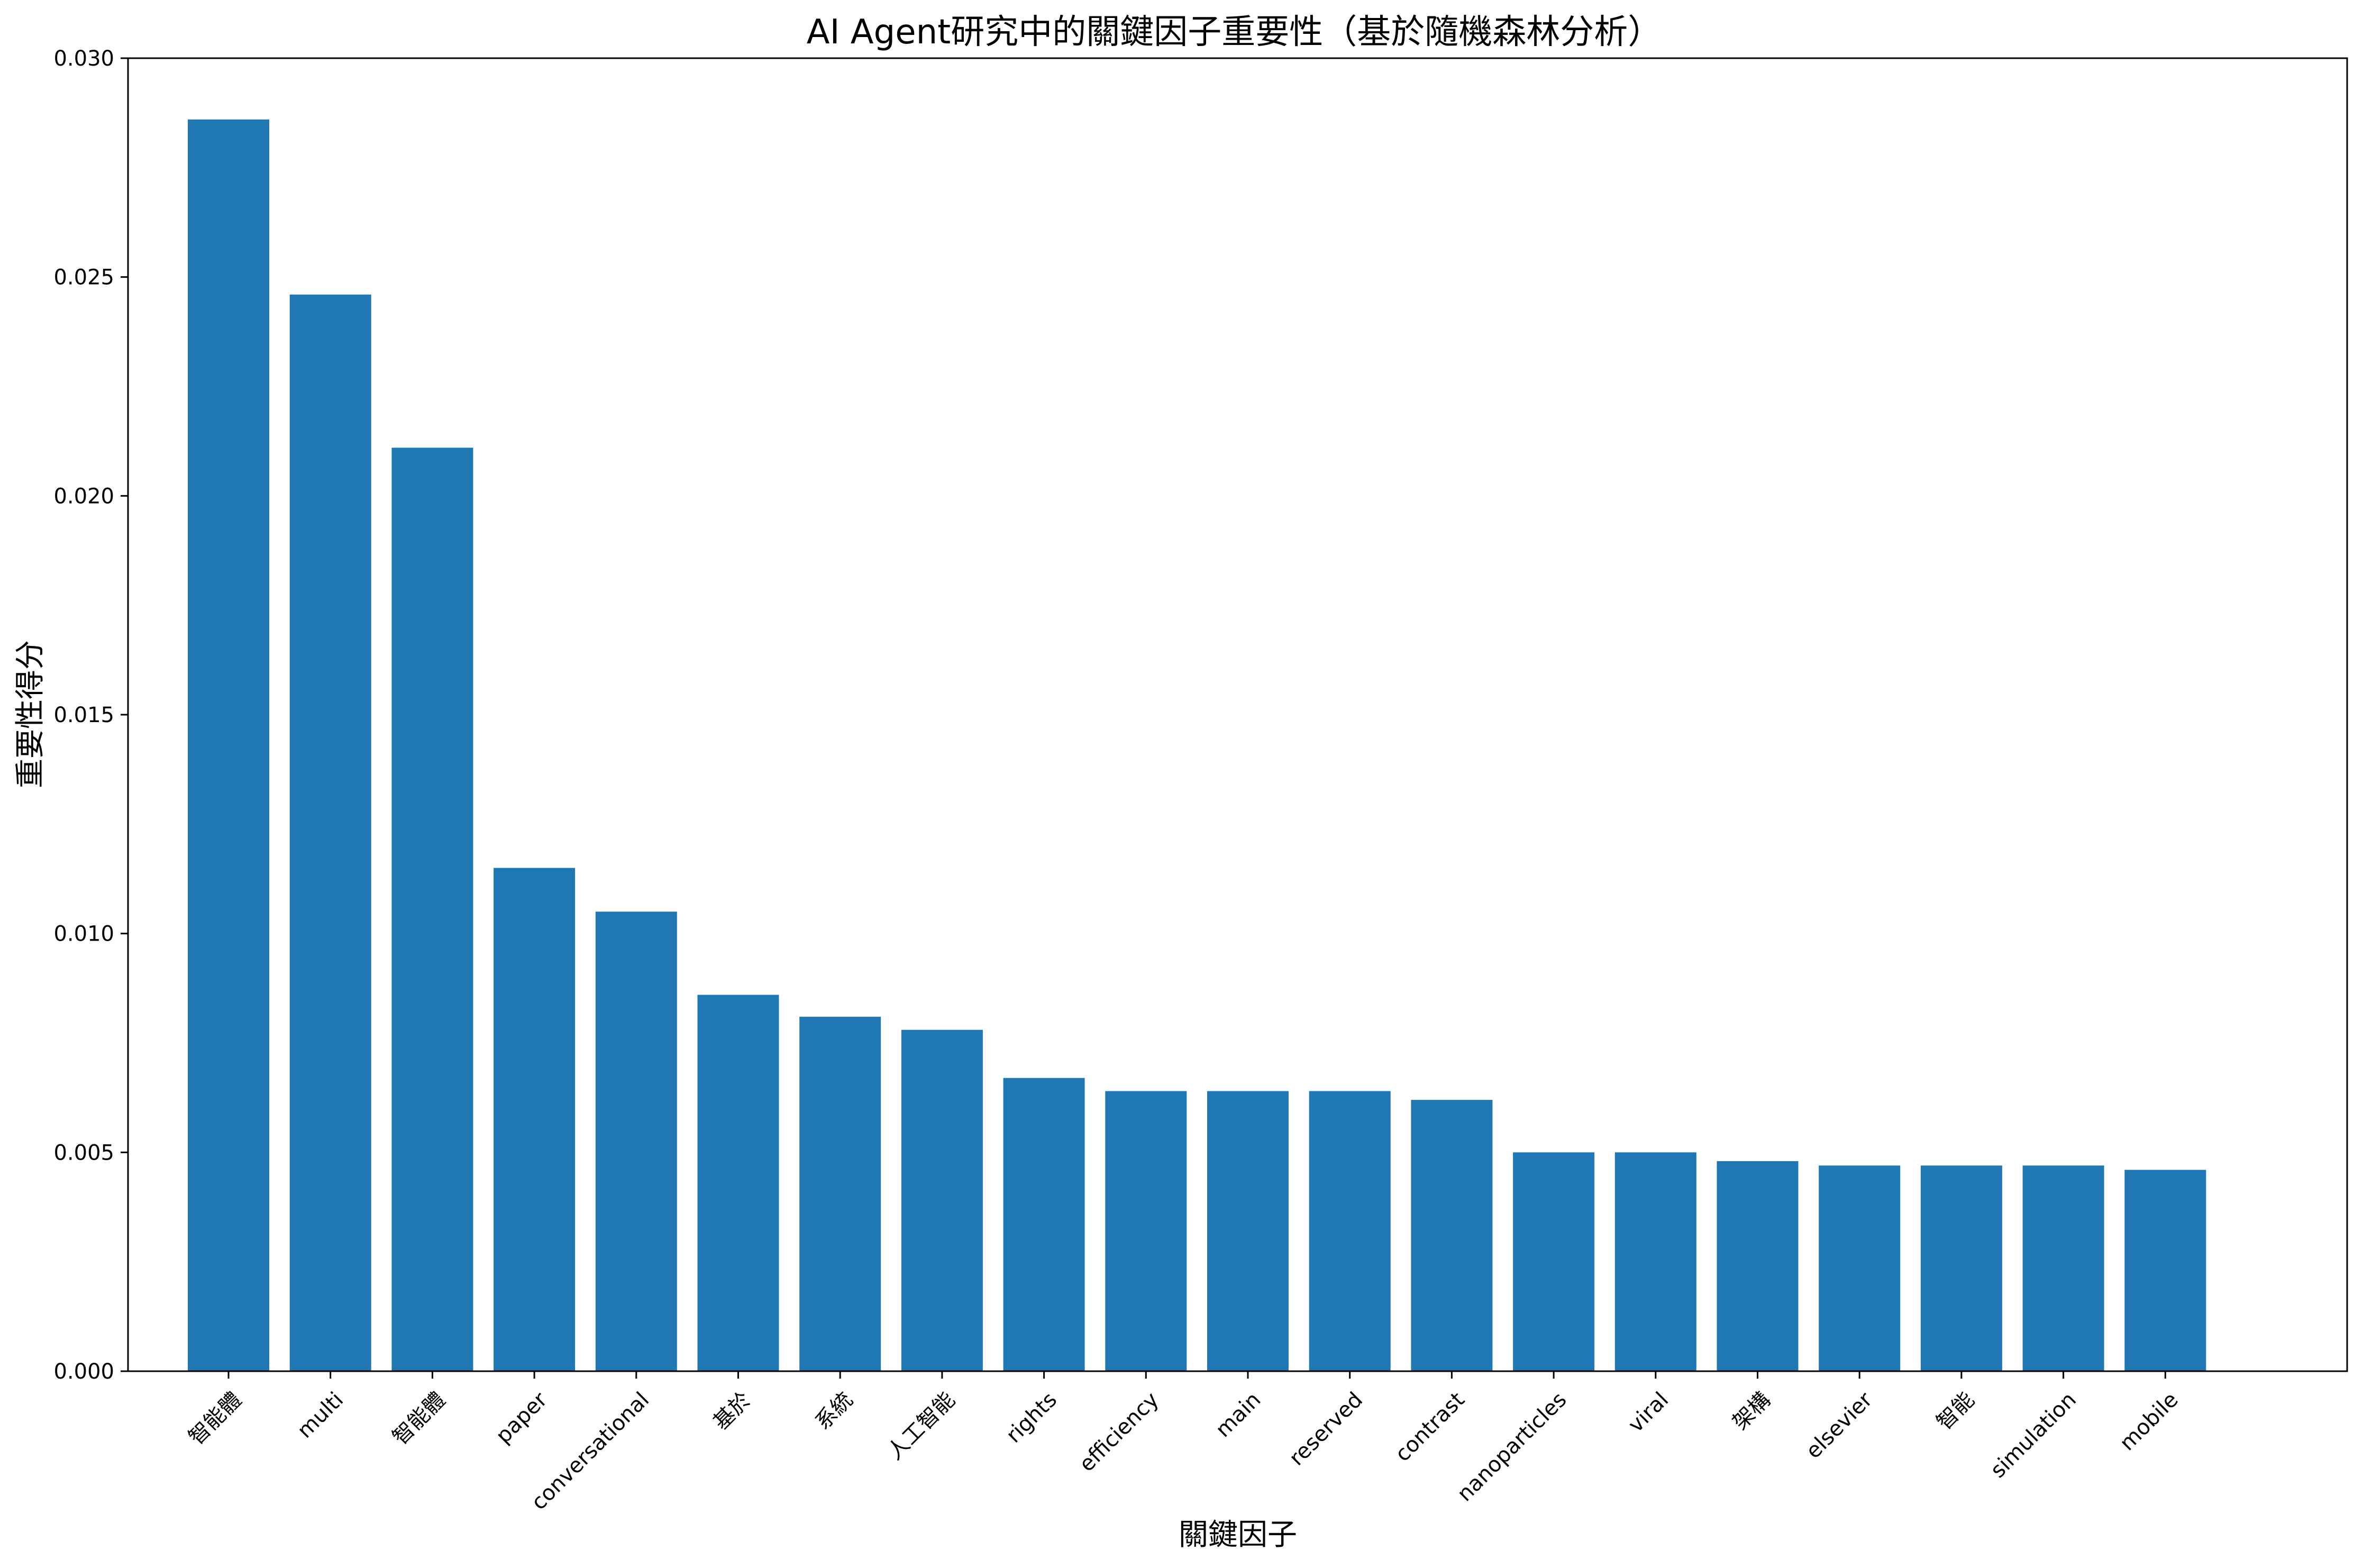 This screenshot has width=2363, height=1568. What do you see at coordinates (1031, 1418) in the screenshot?
I see `x-tick-label-8: rights` at bounding box center [1031, 1418].